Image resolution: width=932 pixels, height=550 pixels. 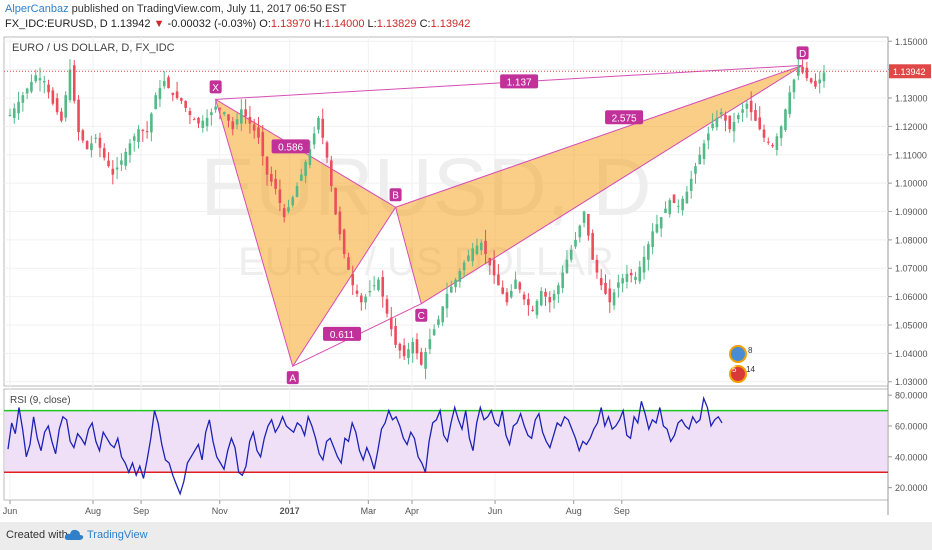 What do you see at coordinates (911, 297) in the screenshot?
I see `price-tick-label: 1.06000` at bounding box center [911, 297].